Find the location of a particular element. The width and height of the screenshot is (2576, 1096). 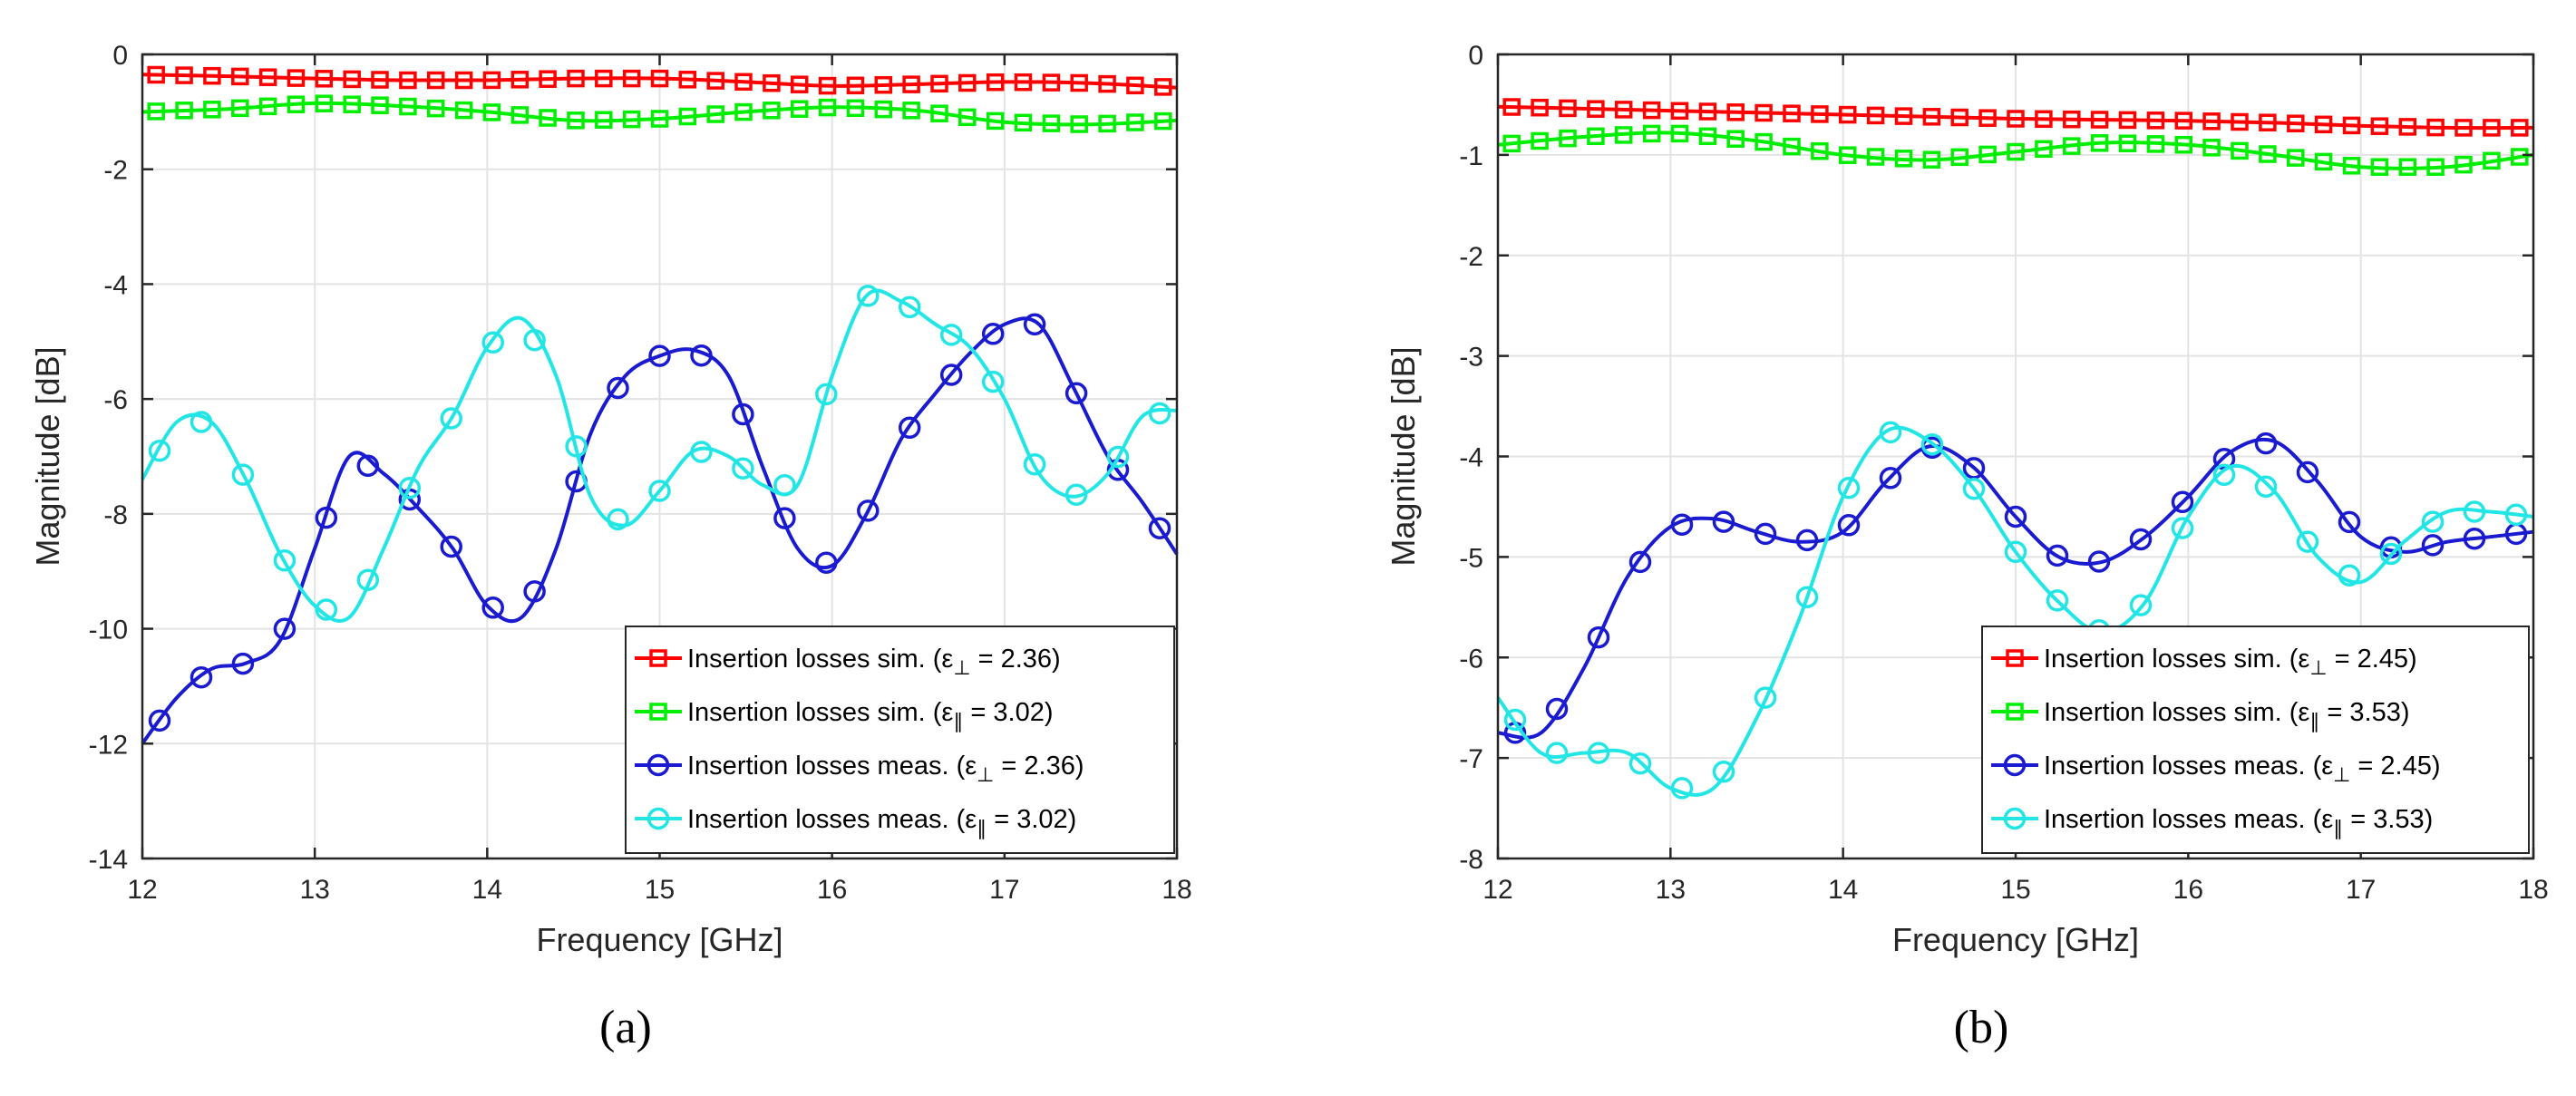

x-tick-label: 17 is located at coordinates (2361, 890).